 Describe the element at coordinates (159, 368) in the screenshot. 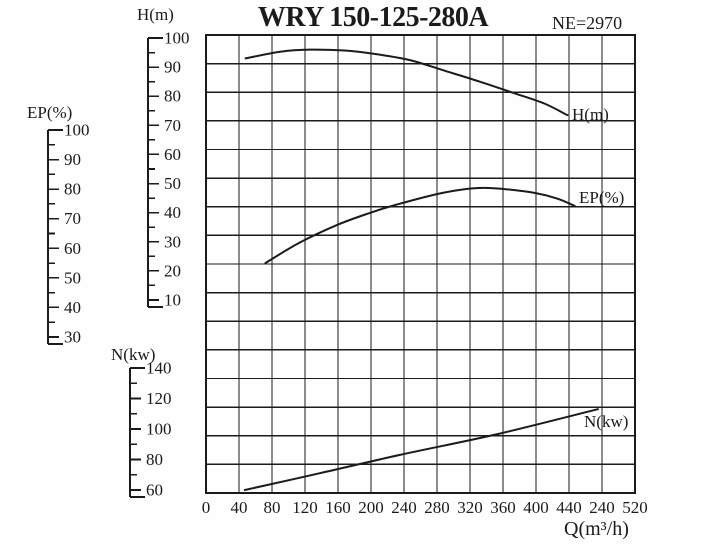

I see `n-scale-tick-label: 140` at that location.